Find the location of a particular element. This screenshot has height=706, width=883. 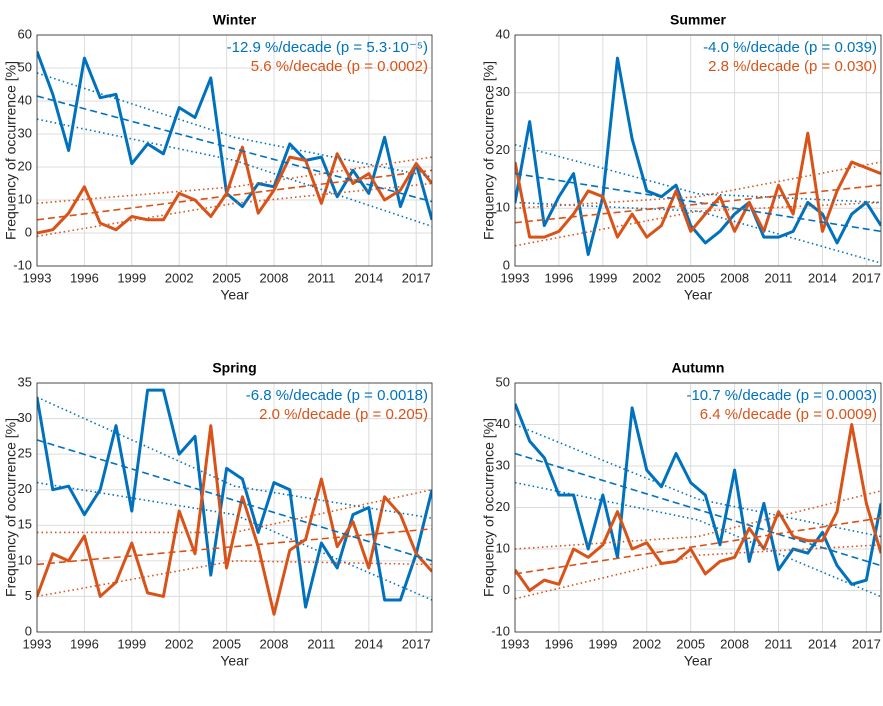

annotation: -10.7 %/decade (p = 0.0003) is located at coordinates (781, 395).